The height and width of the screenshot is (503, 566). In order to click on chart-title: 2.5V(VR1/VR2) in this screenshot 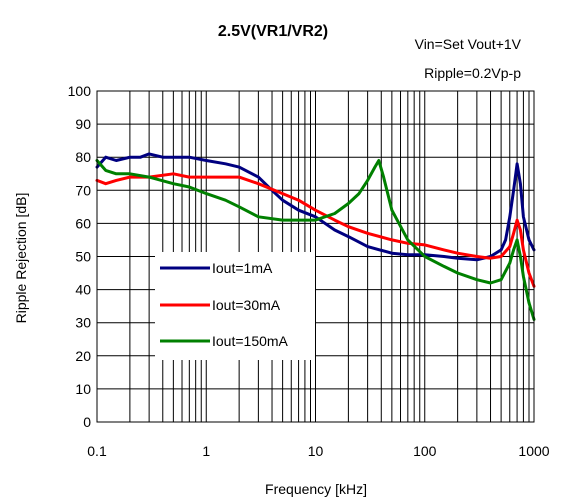, I will do `click(273, 31)`.